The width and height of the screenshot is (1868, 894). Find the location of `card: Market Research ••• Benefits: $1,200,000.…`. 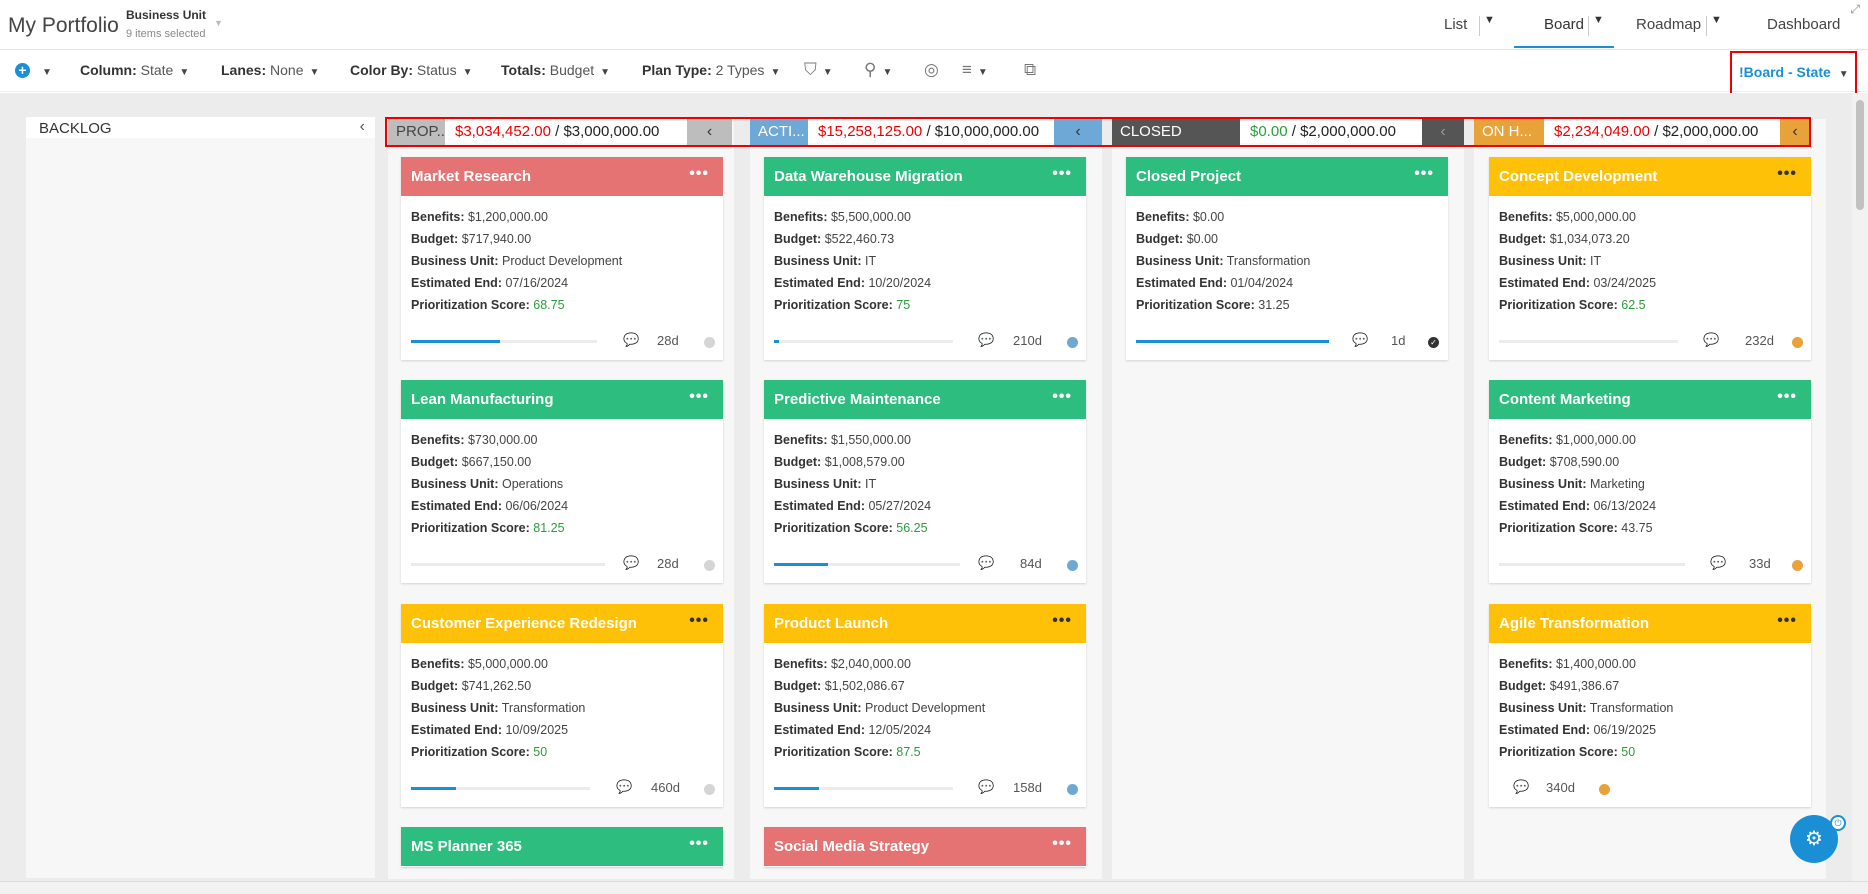

card: Market Research ••• Benefits: $1,200,000.… is located at coordinates (562, 258).